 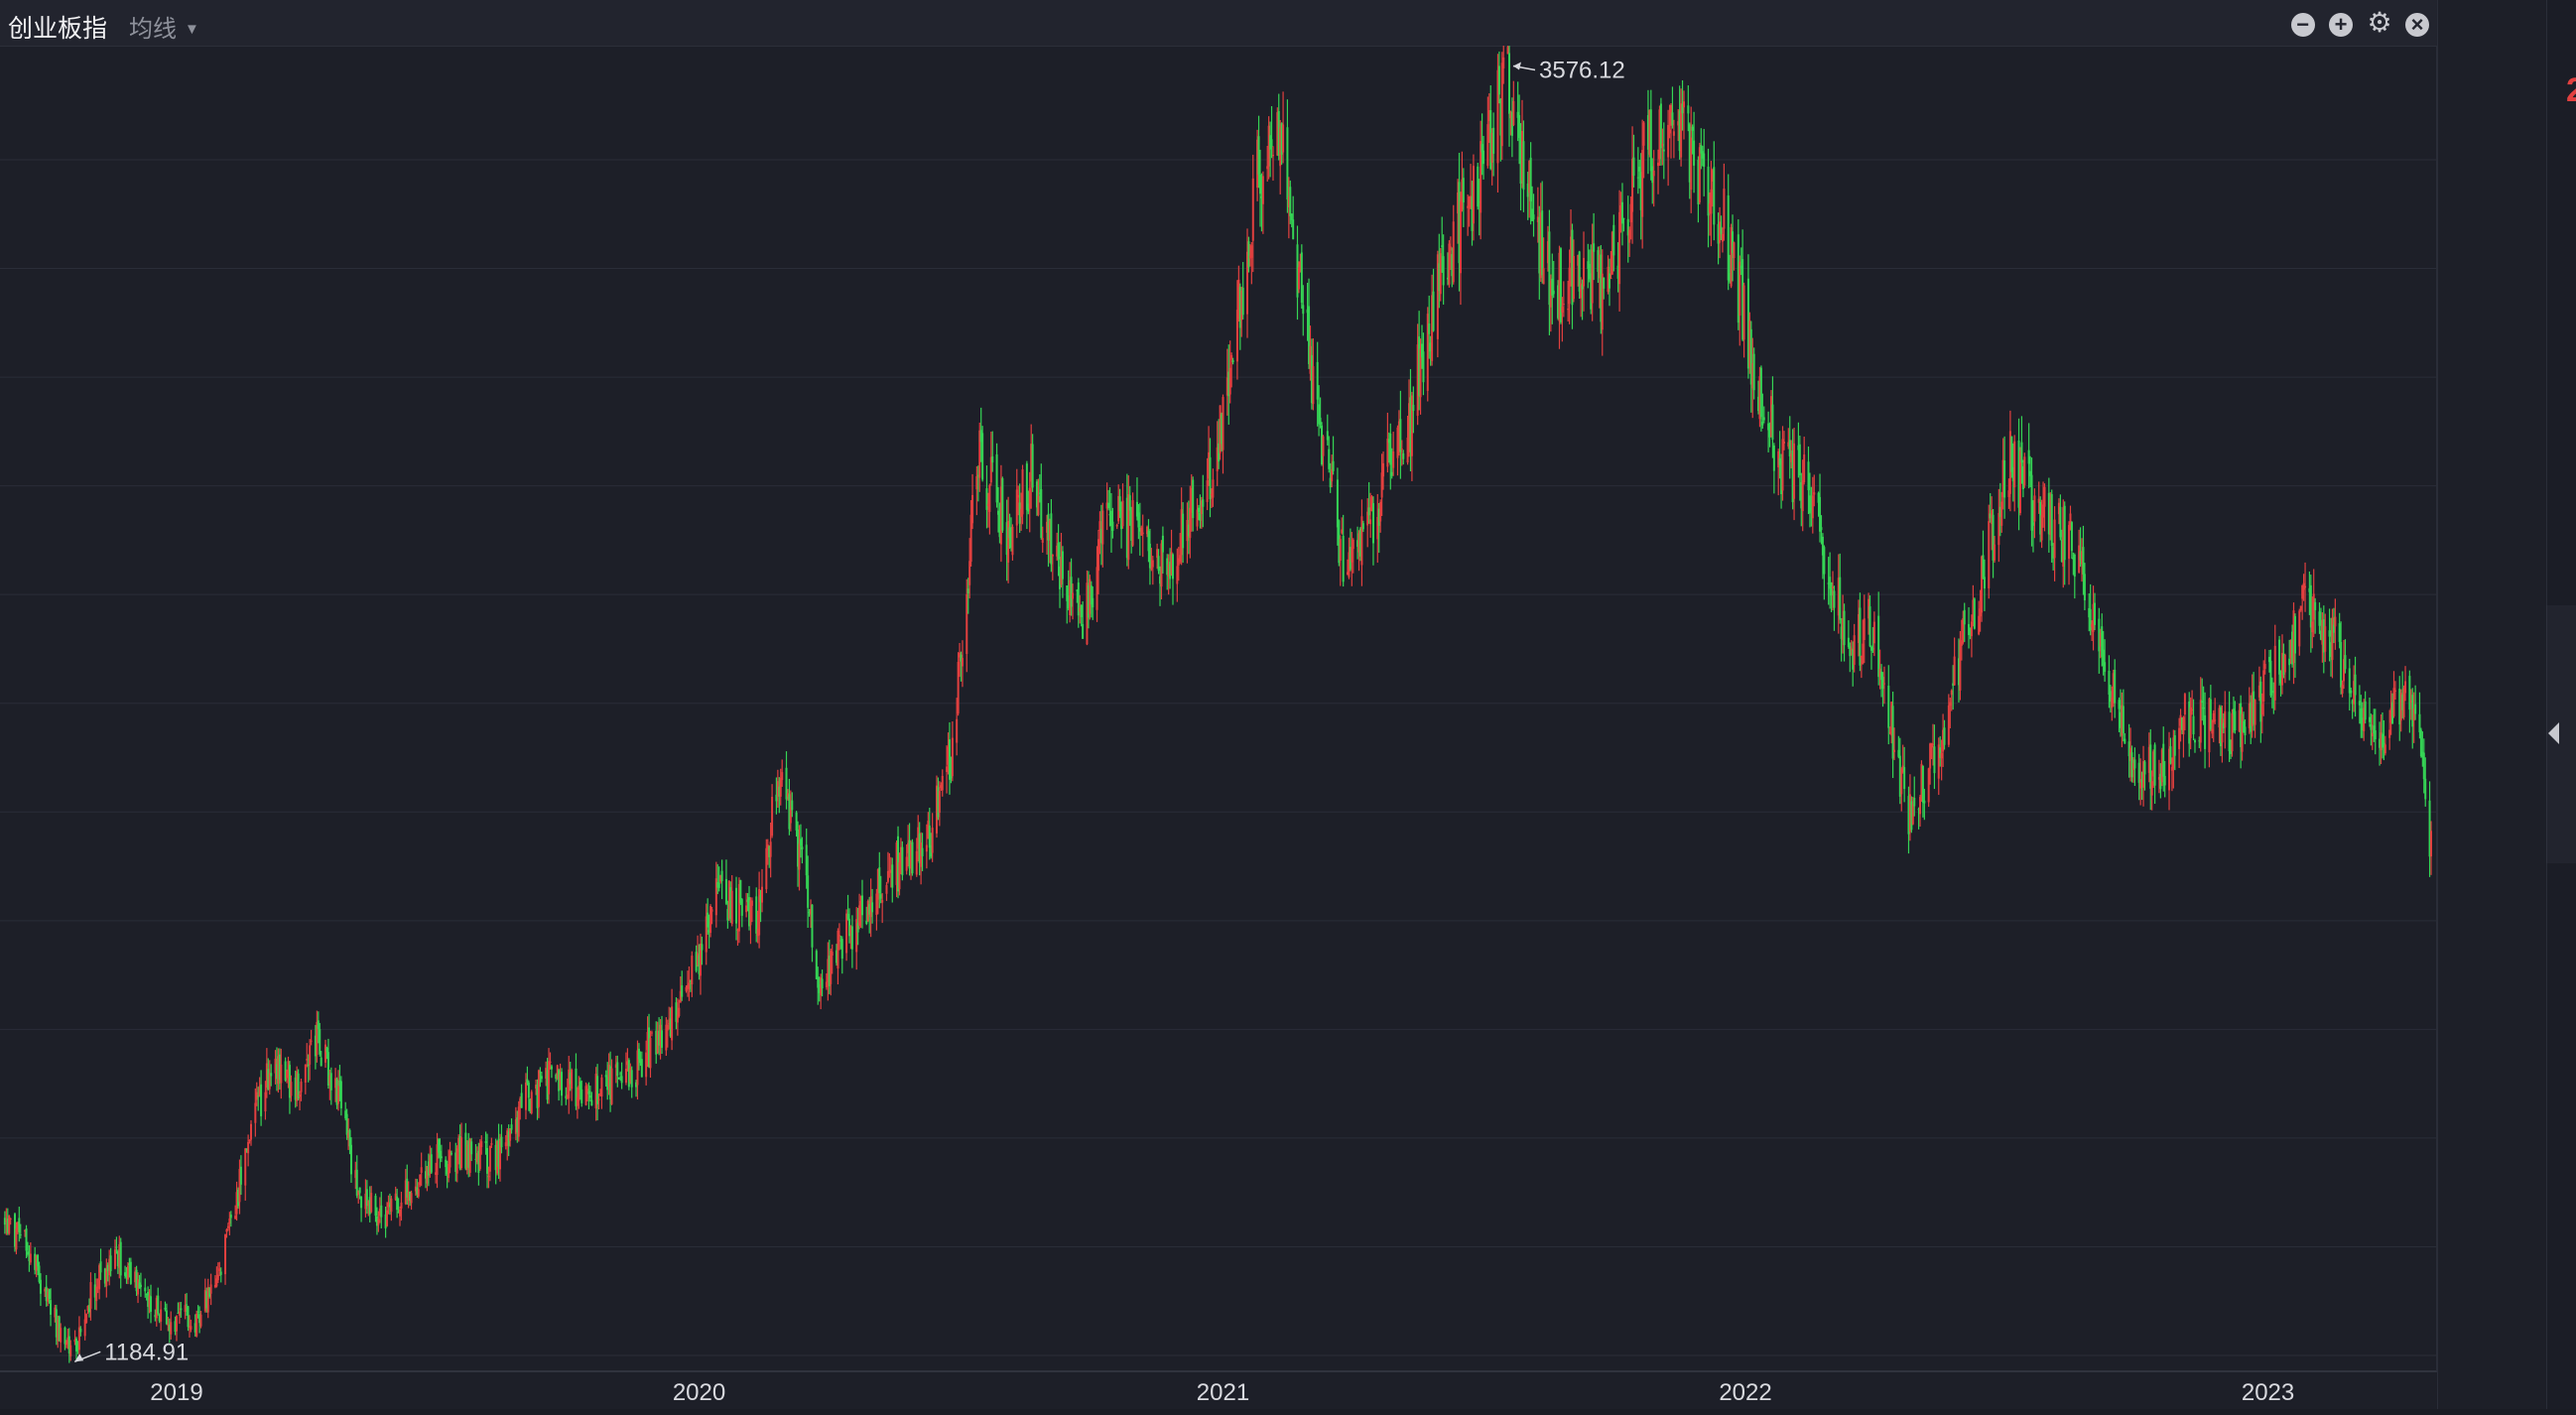 I want to click on moving-average-dropdown: 均线 ▼, so click(x=164, y=26).